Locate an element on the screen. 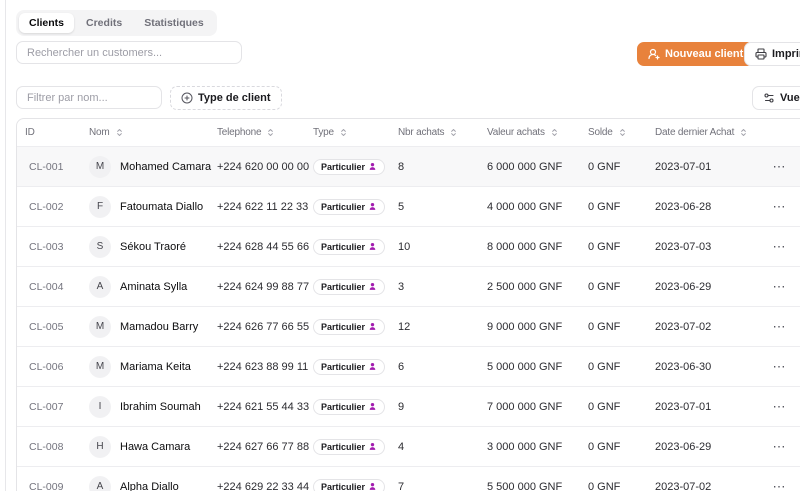  search-input is located at coordinates (129, 52).